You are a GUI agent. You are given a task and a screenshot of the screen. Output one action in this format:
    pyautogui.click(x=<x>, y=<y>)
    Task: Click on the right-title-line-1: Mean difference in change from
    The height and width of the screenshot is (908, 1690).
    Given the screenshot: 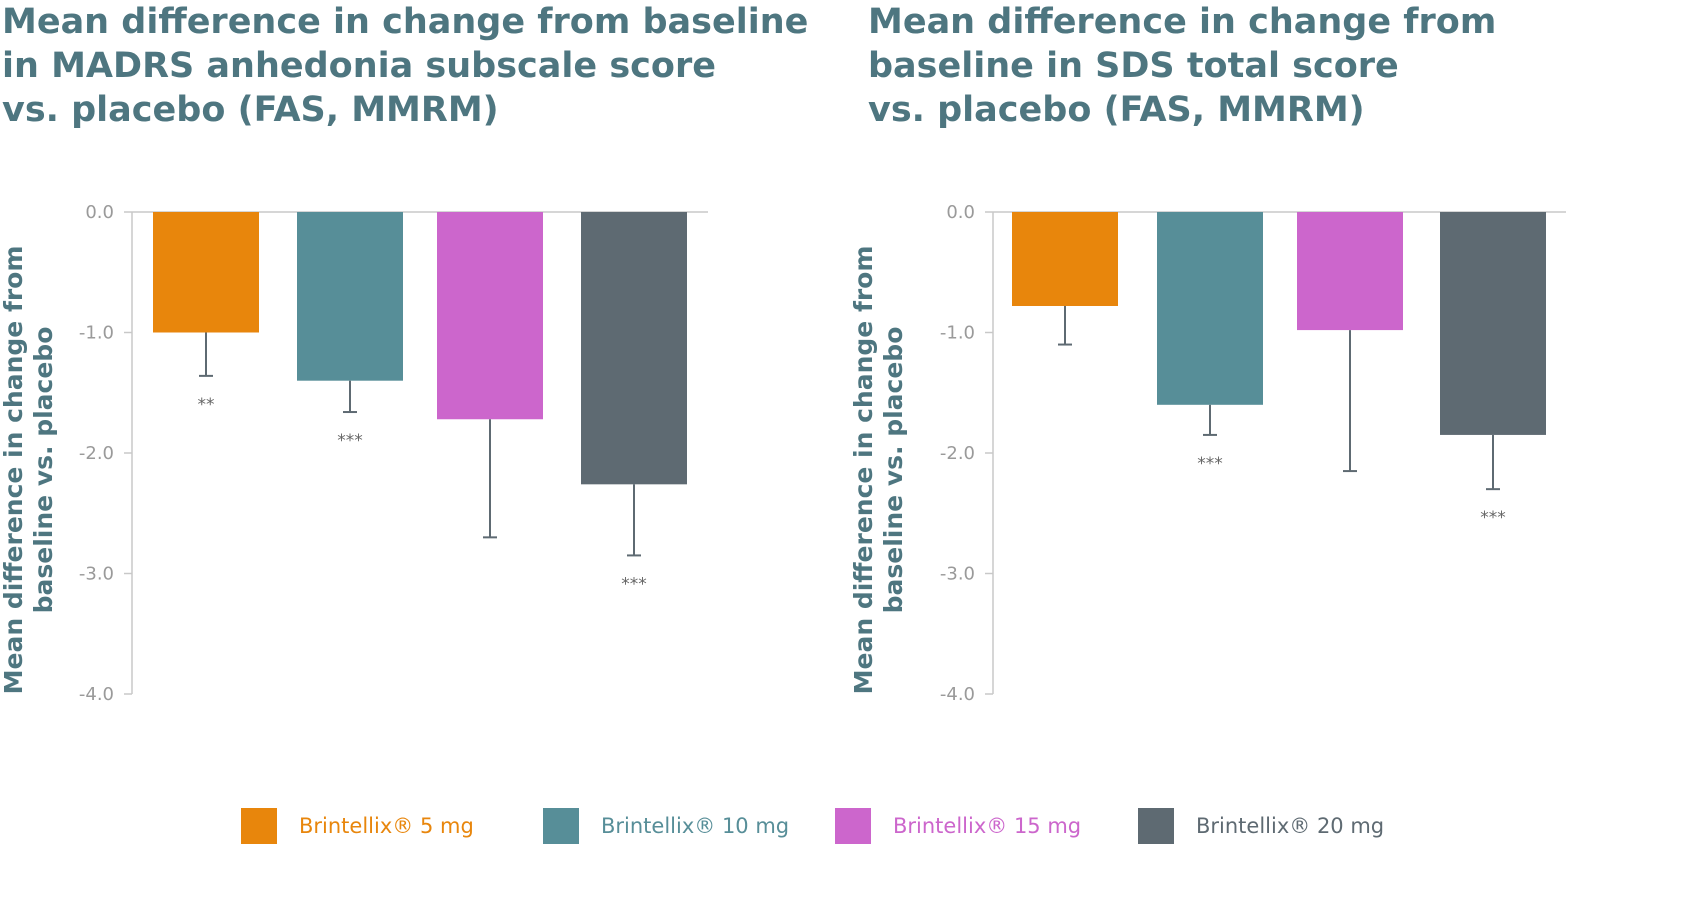 What is the action you would take?
    pyautogui.click(x=1182, y=22)
    